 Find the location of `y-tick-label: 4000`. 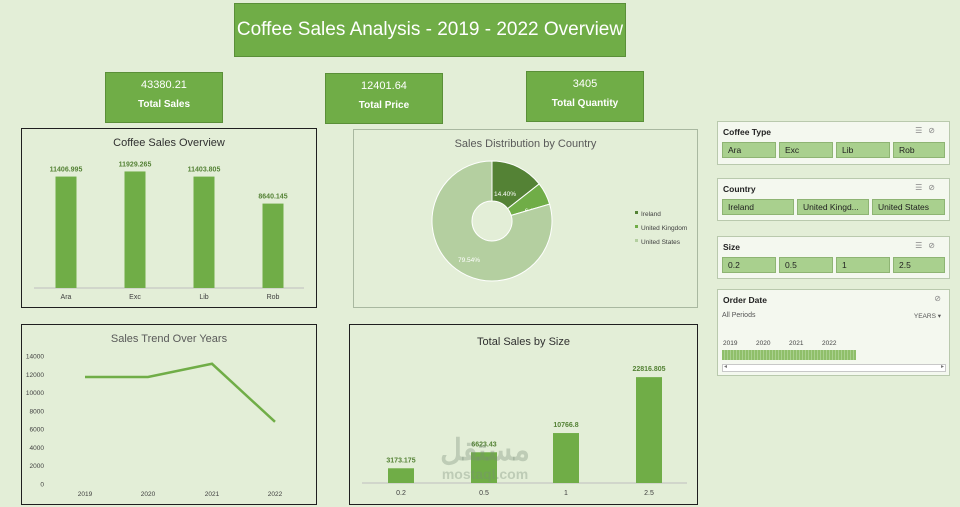

y-tick-label: 4000 is located at coordinates (37, 448).